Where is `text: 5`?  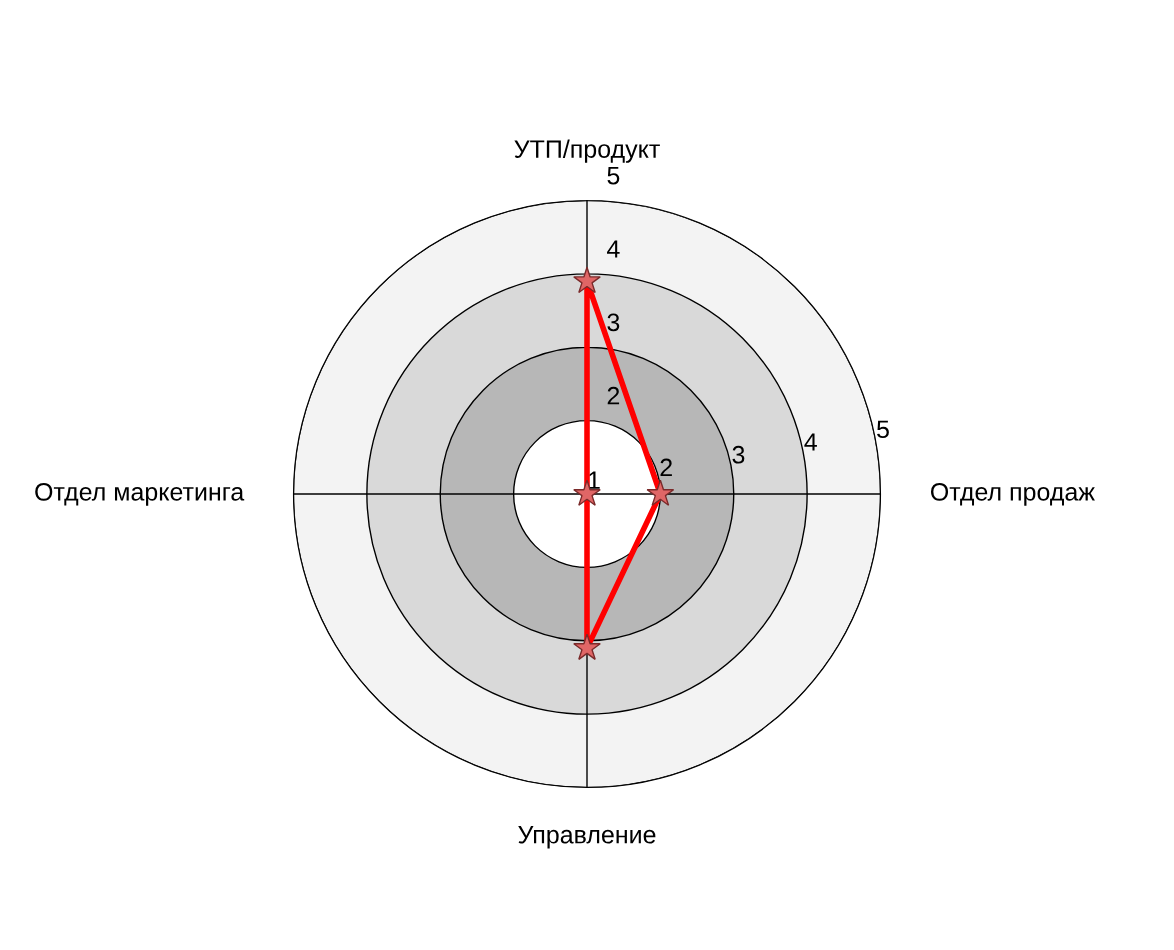
text: 5 is located at coordinates (613, 176).